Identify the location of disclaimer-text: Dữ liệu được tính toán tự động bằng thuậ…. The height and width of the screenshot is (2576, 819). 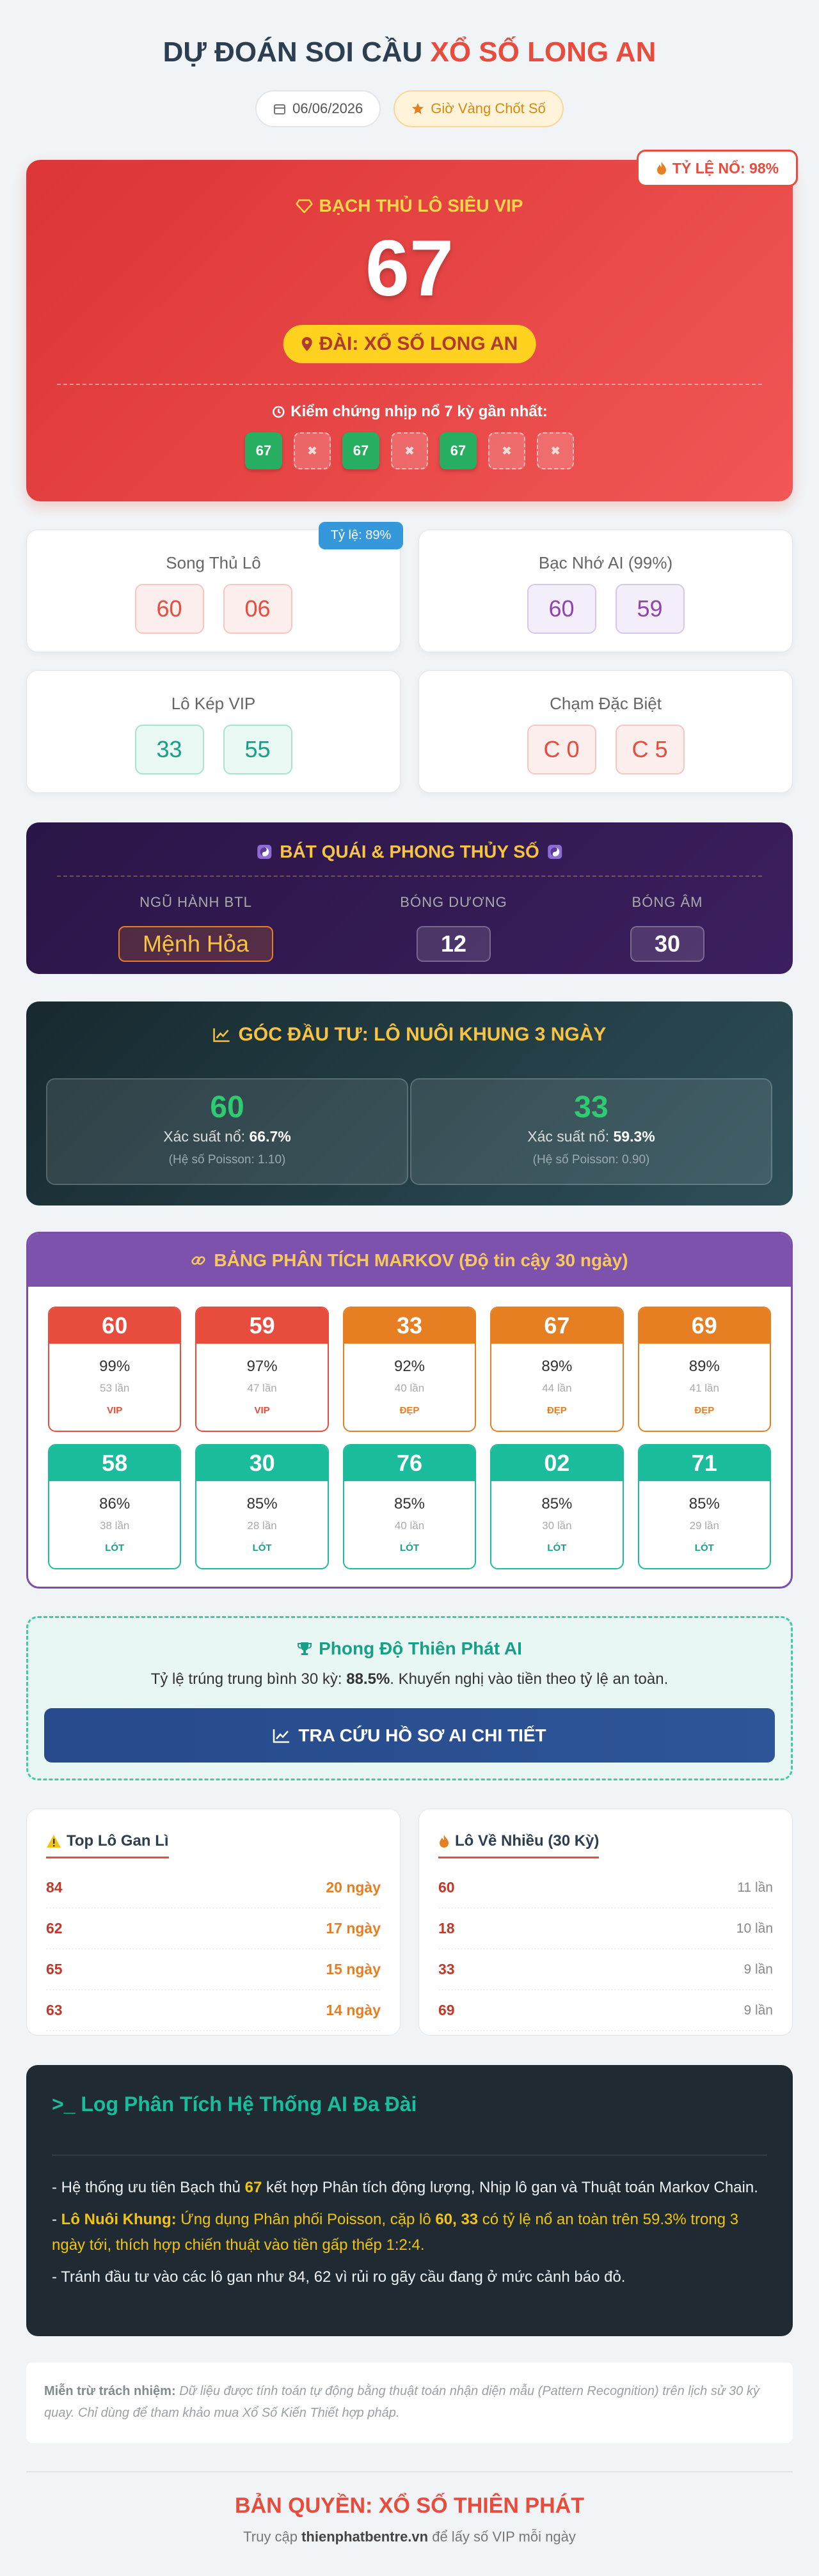
(402, 2402).